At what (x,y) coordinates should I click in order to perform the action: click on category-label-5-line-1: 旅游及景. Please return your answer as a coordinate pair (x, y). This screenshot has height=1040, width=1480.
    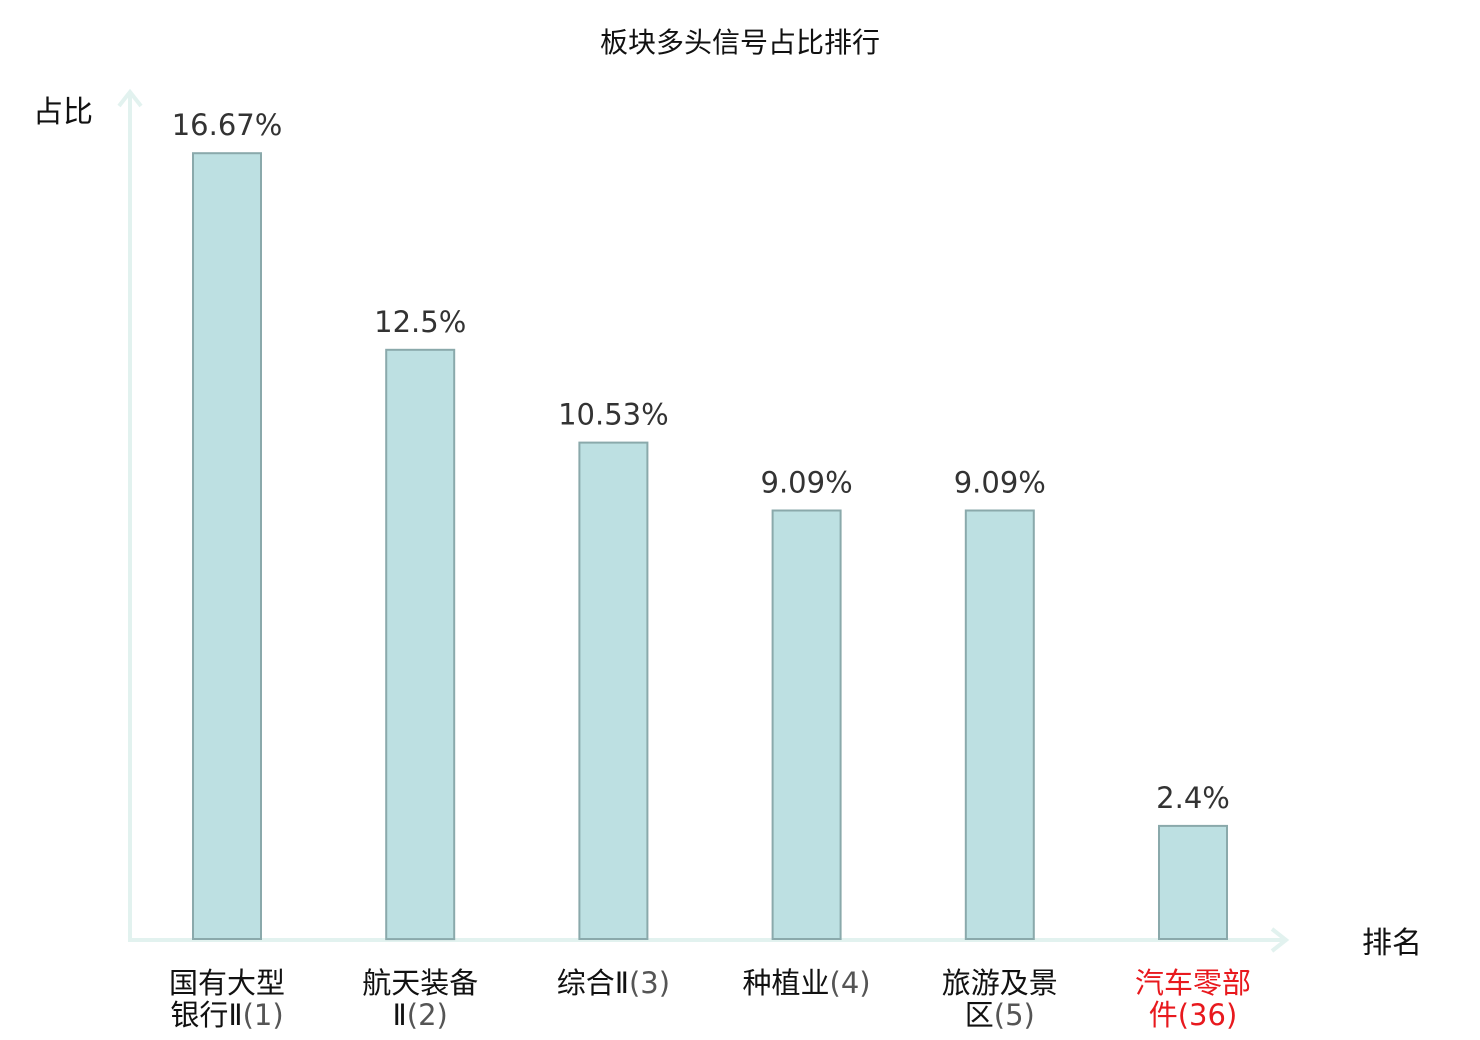
    Looking at the image, I should click on (1000, 983).